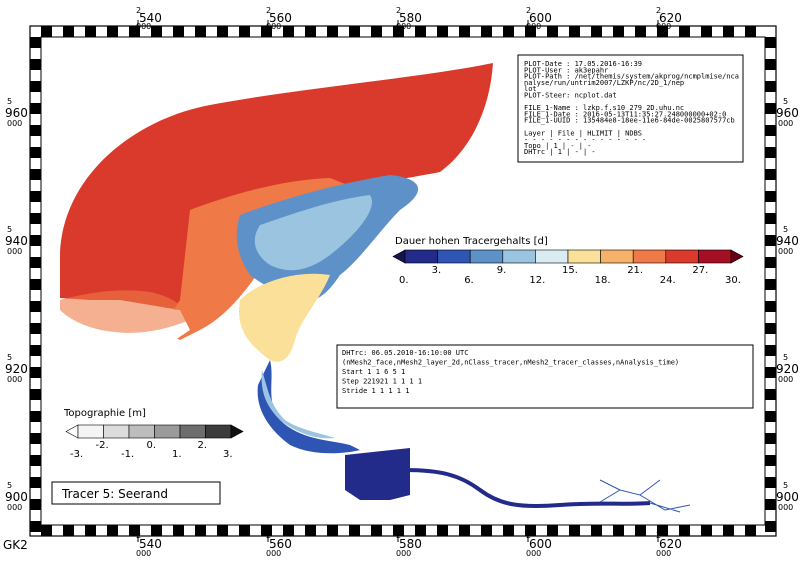 The height and width of the screenshot is (561, 800). Describe the element at coordinates (237, 431) in the screenshot. I see `legend-arrow-high` at that location.